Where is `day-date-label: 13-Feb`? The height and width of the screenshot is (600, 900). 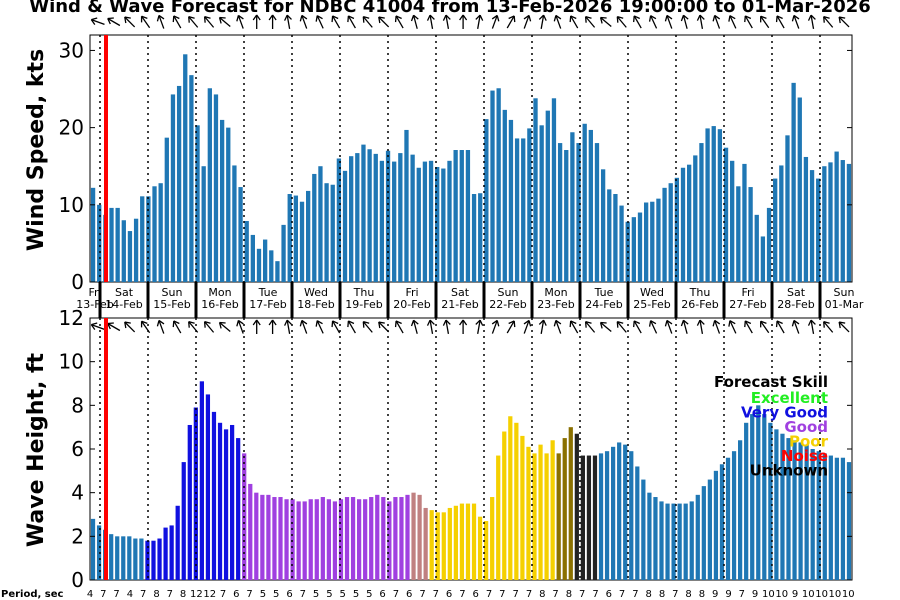 day-date-label: 13-Feb is located at coordinates (94, 304).